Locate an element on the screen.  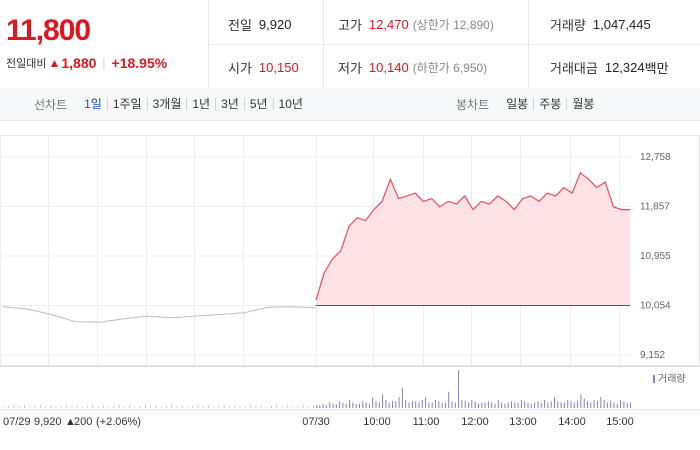
chart-tabs: 선차트 1일 1주일 3개월 1년 3년 5년 10년 봉차트 일봉 주봉 월봉 is located at coordinates (350, 104).